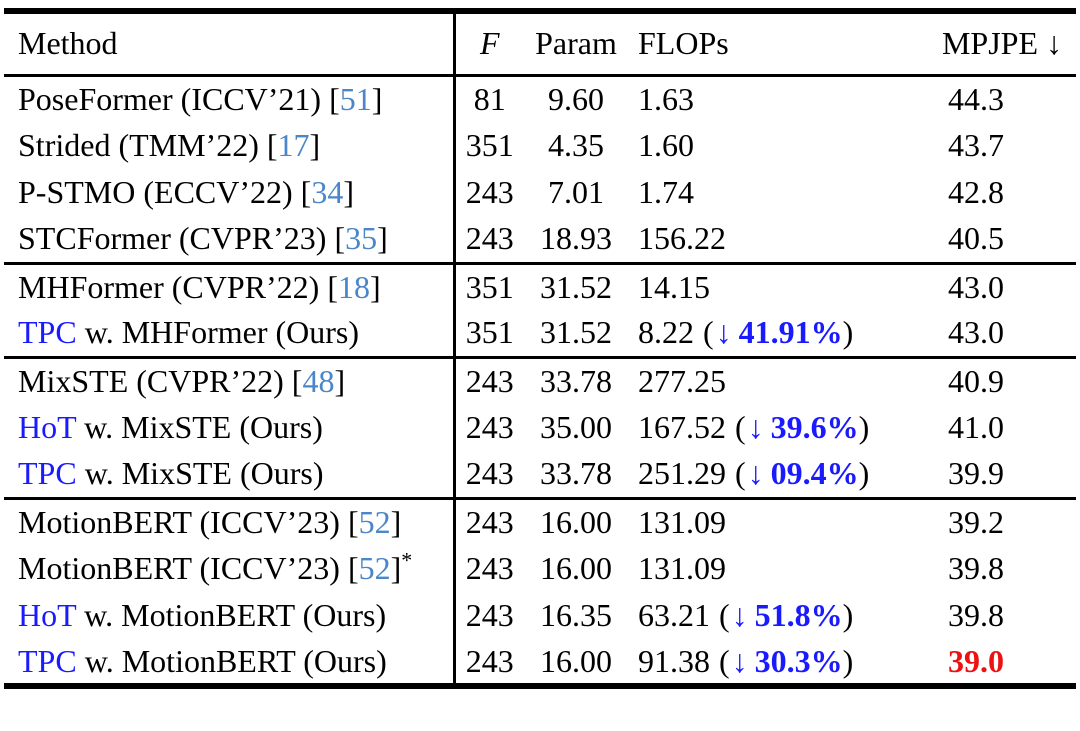  What do you see at coordinates (230, 98) in the screenshot?
I see `method-cell: PoseFormer (ICCV’21) [51]` at bounding box center [230, 98].